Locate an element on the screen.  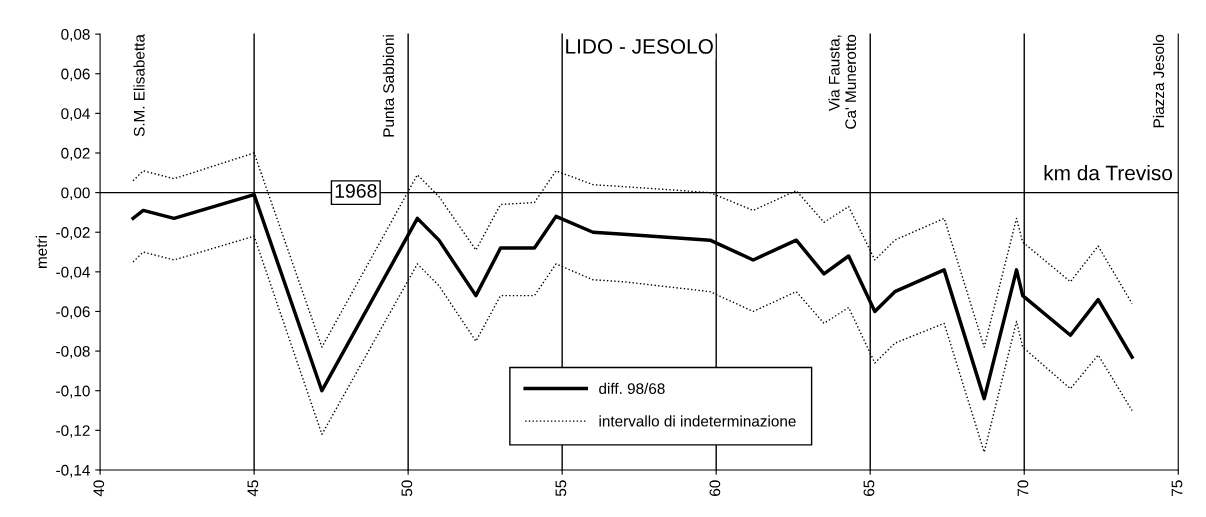
y-tick-label: -0,14 is located at coordinates (73, 471).